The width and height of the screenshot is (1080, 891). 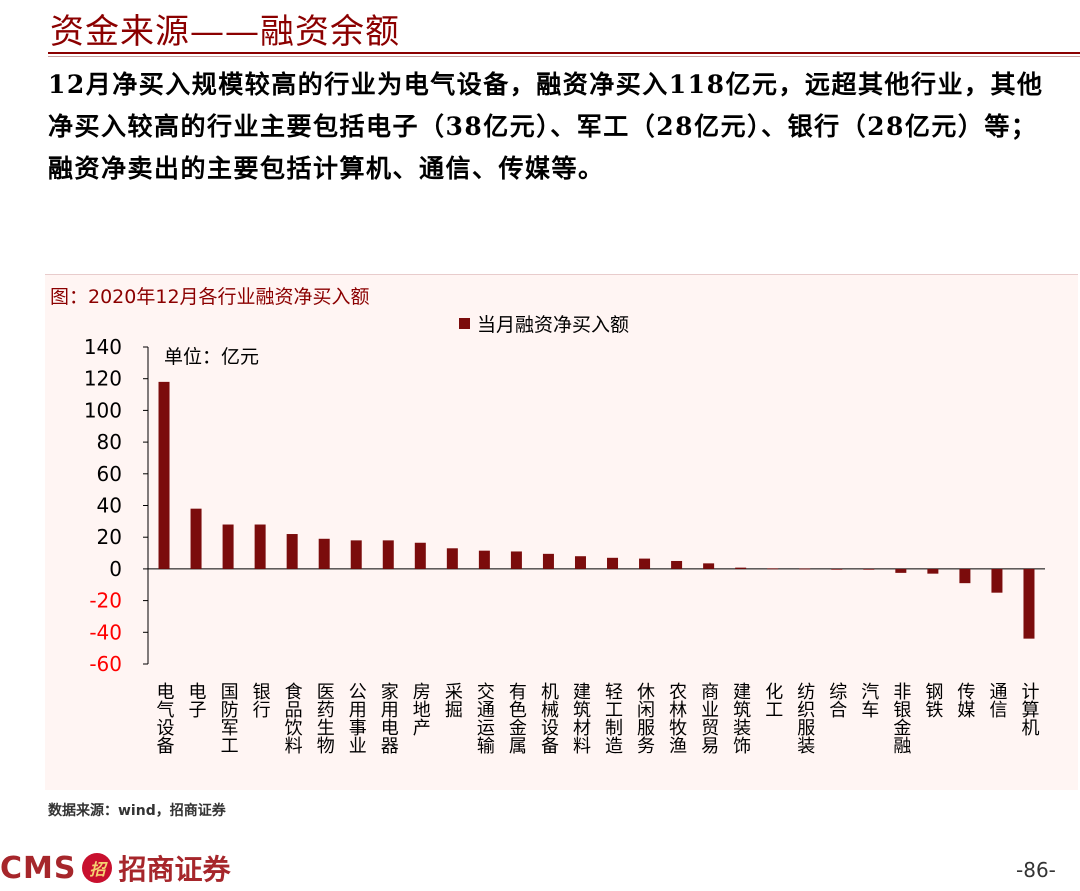 What do you see at coordinates (38, 868) in the screenshot?
I see `logo-cms-text: CMS` at bounding box center [38, 868].